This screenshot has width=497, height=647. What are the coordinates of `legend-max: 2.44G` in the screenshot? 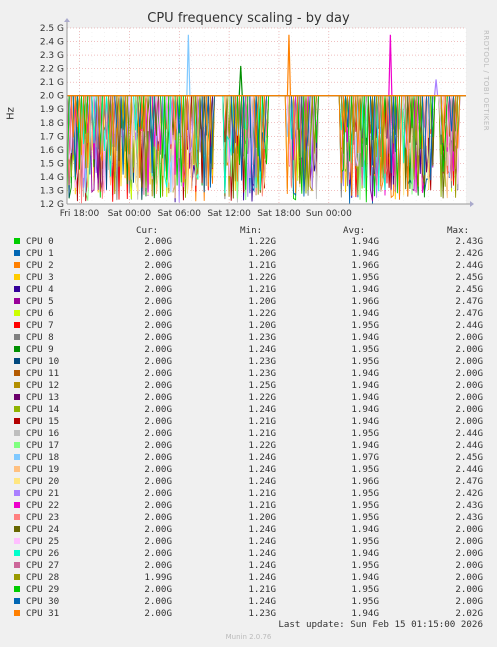 It's located at (469, 325).